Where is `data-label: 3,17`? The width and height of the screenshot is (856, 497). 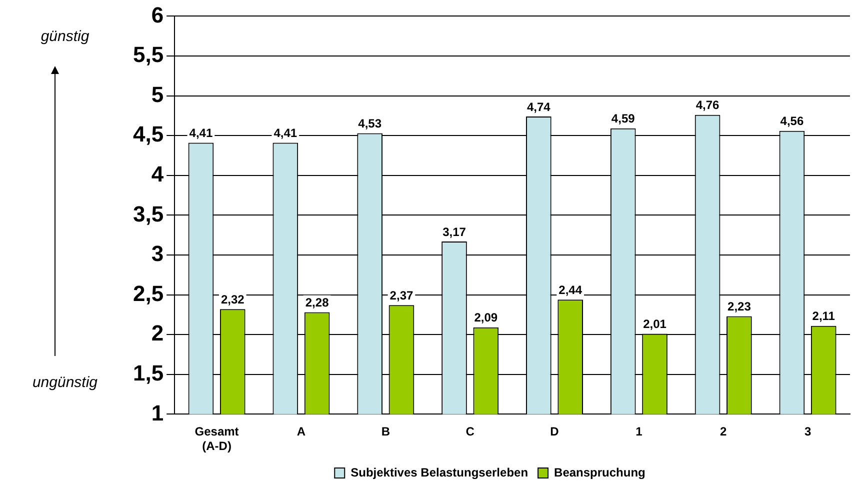 data-label: 3,17 is located at coordinates (454, 231).